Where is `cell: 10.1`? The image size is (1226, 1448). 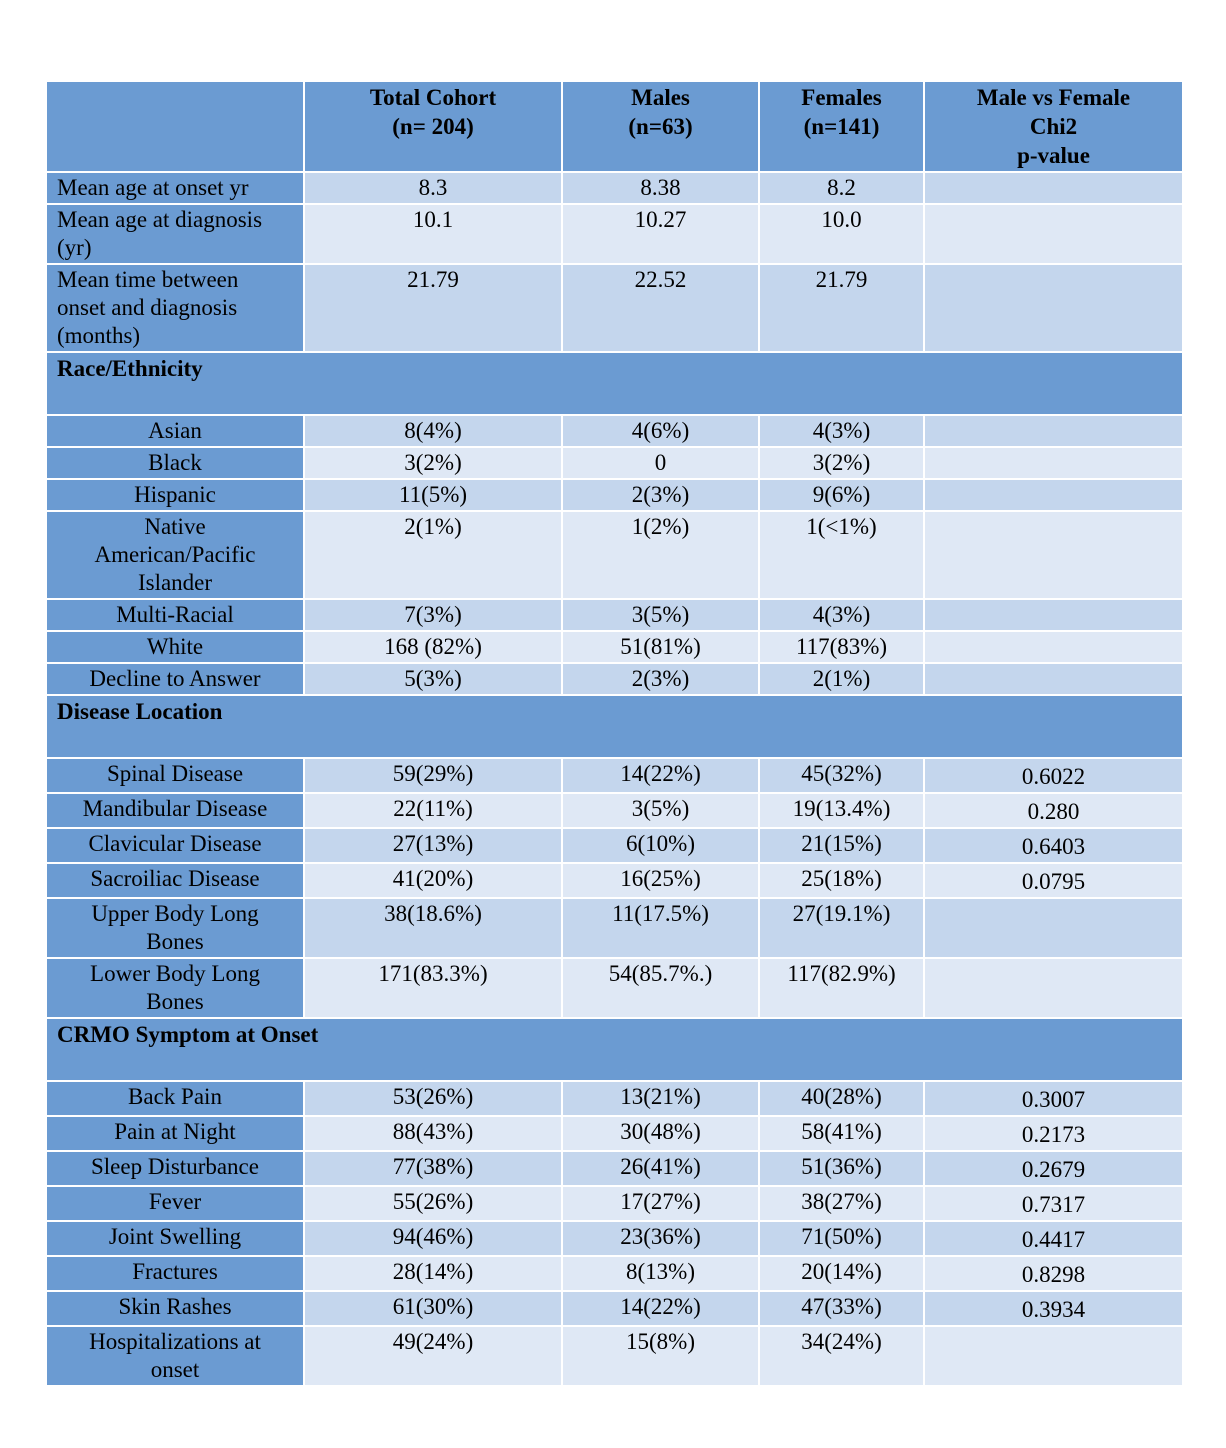 cell: 10.1 is located at coordinates (433, 234).